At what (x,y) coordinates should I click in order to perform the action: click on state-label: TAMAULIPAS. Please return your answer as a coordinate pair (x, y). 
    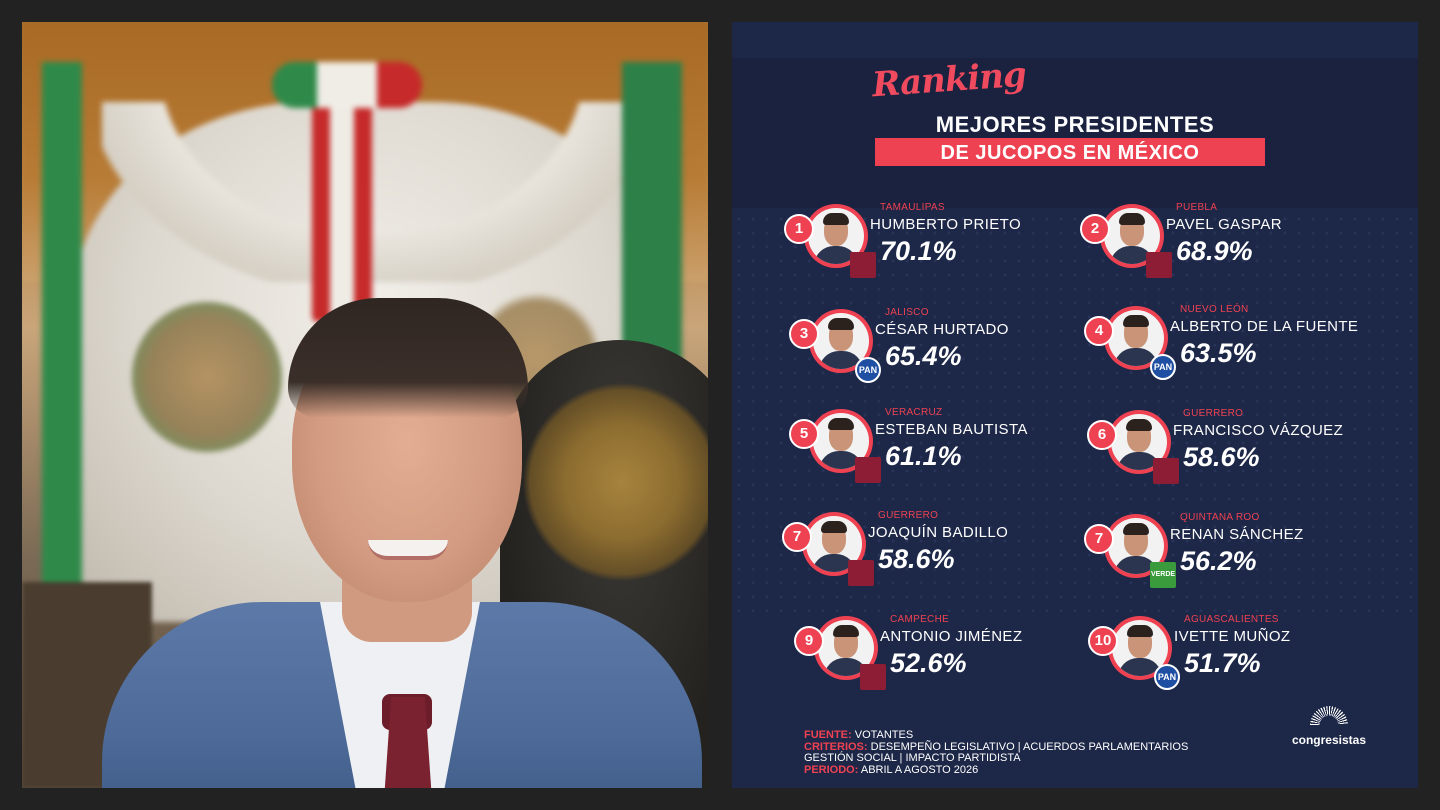
    Looking at the image, I should click on (912, 207).